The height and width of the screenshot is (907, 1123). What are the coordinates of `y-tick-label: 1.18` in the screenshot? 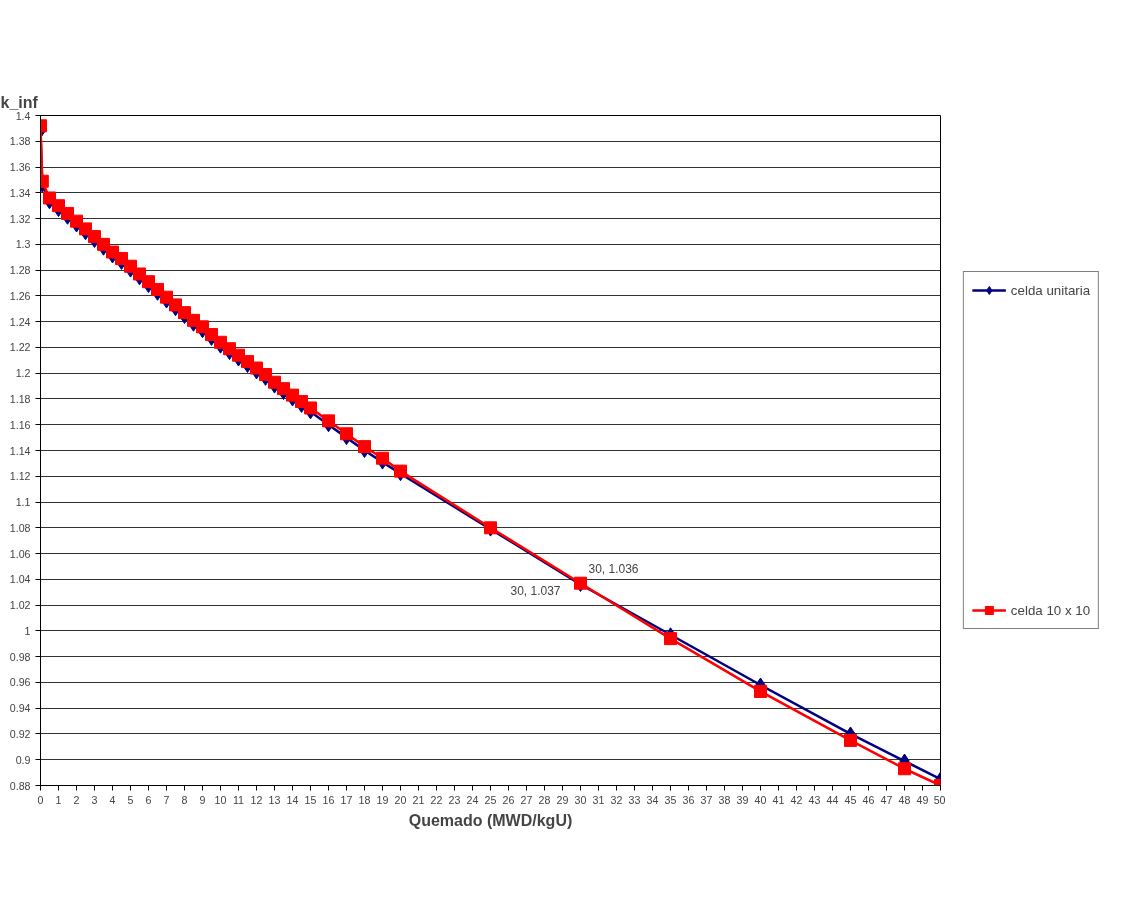 It's located at (20, 398).